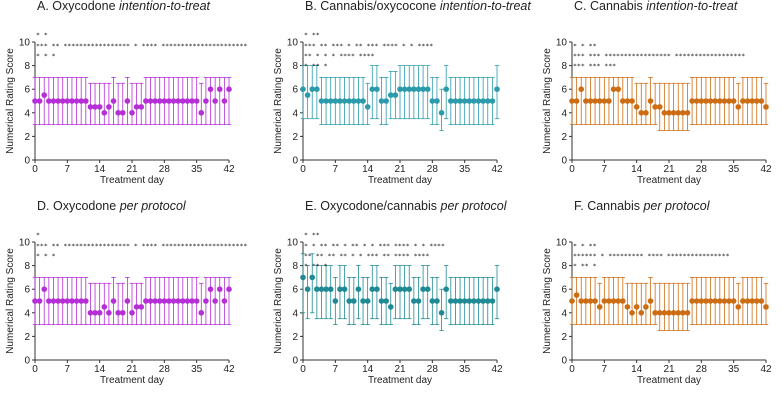 This screenshot has height=405, width=782. Describe the element at coordinates (406, 206) in the screenshot. I see `panel-title: E. Oxycodone/cannabis per protocol` at that location.